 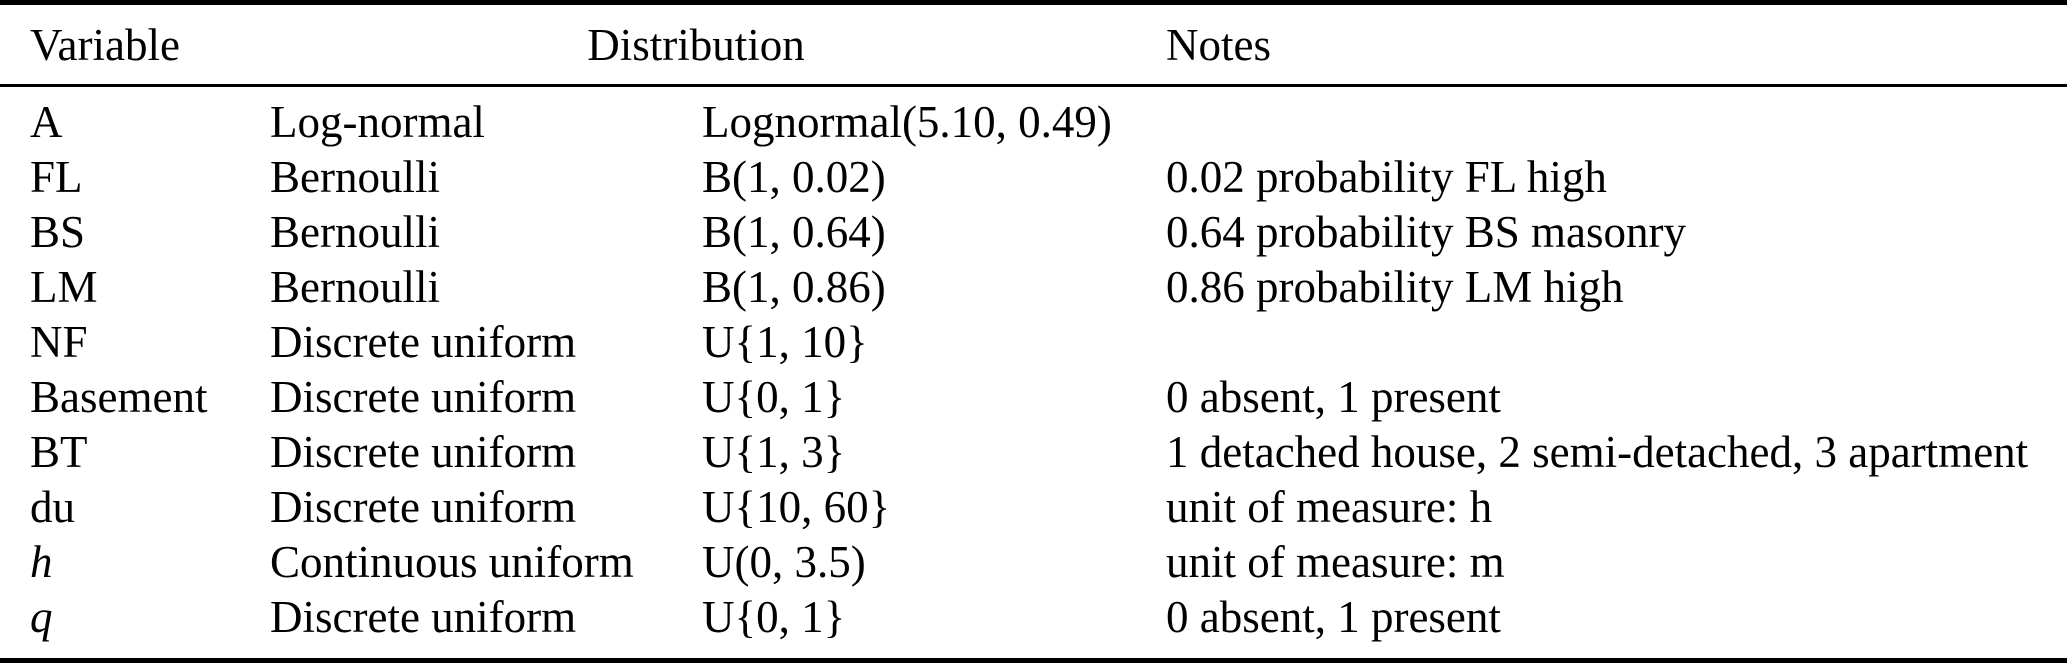 What do you see at coordinates (774, 452) in the screenshot?
I see `distribution-params-cell: U{1, 3}` at bounding box center [774, 452].